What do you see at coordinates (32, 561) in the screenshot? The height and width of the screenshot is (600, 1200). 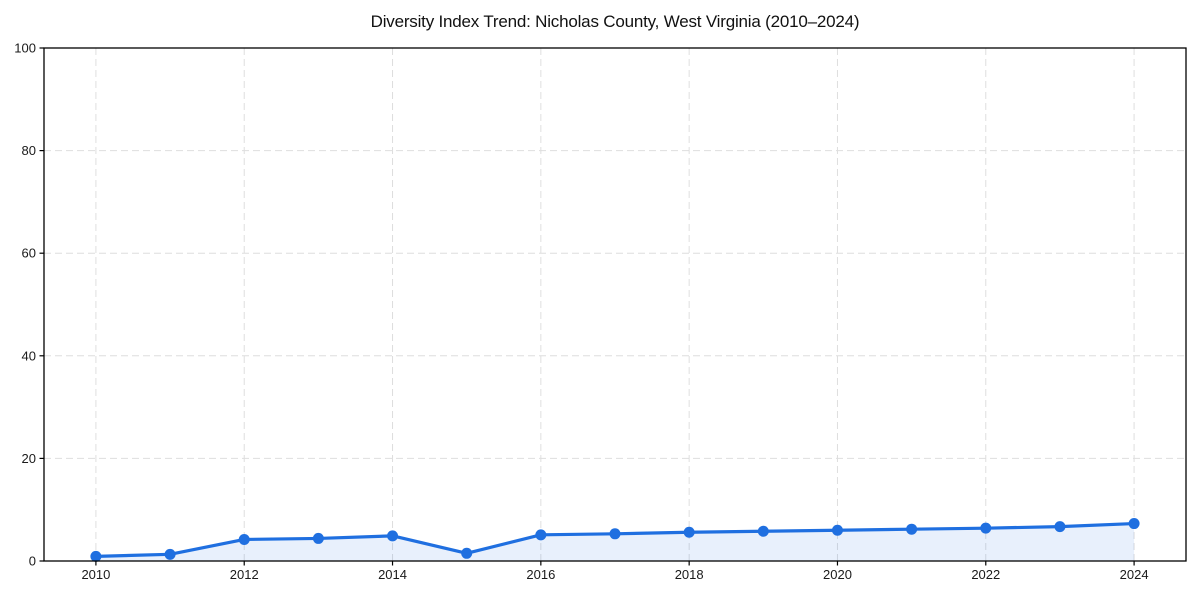 I see `y-tick-label: 0` at bounding box center [32, 561].